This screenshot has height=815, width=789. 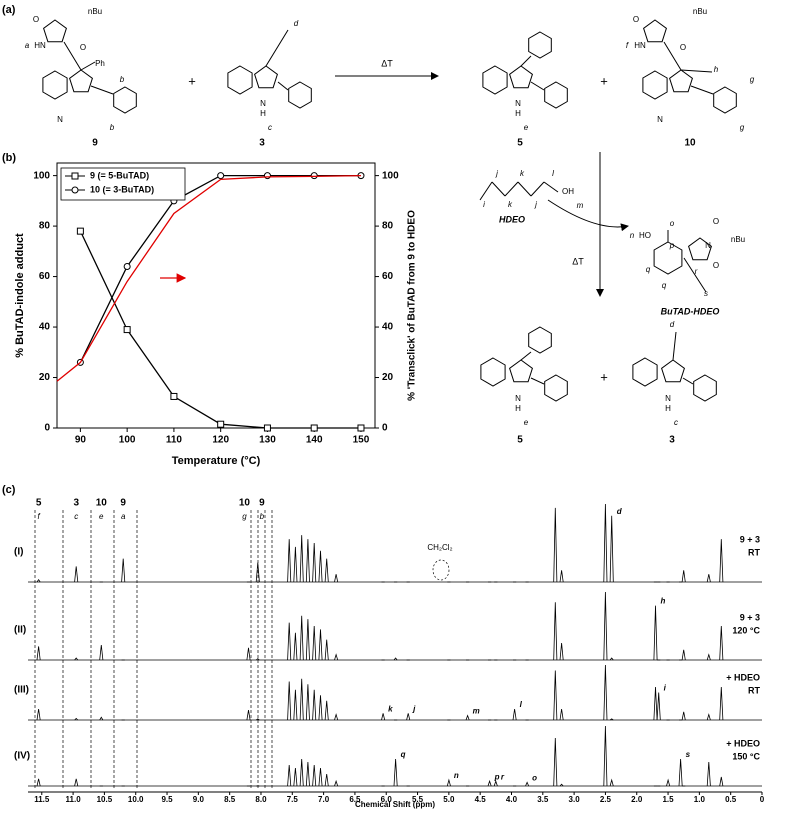 I want to click on spectrum-condition: + HDEO, so click(x=743, y=743).